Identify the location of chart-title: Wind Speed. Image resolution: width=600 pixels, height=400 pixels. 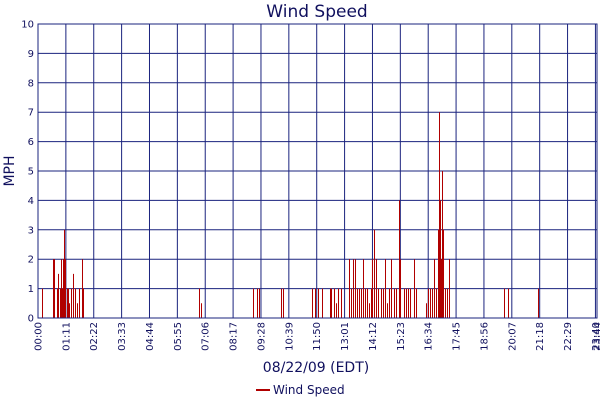
(316, 12).